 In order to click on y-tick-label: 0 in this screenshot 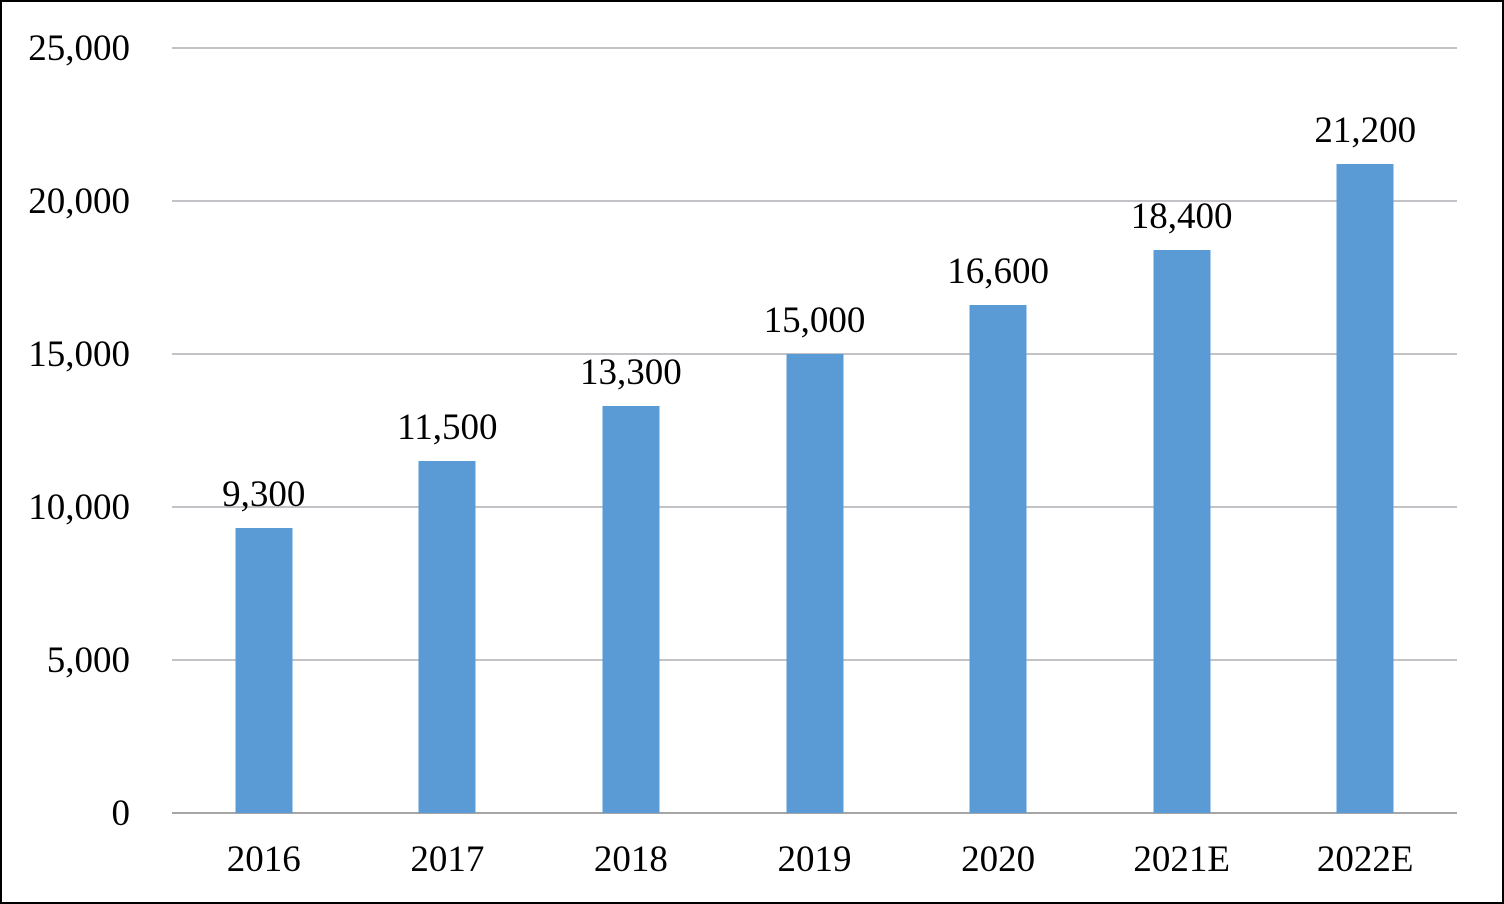, I will do `click(121, 813)`.